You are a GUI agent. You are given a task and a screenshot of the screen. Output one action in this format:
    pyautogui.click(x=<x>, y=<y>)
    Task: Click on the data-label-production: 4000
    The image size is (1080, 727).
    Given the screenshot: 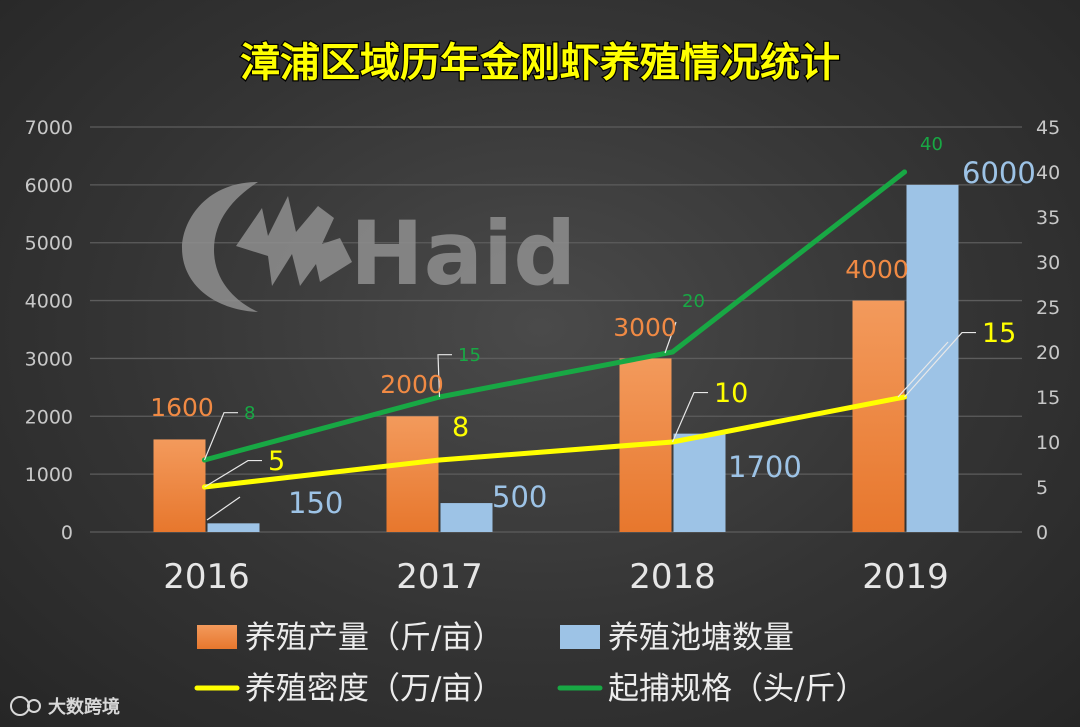 What is the action you would take?
    pyautogui.click(x=877, y=269)
    